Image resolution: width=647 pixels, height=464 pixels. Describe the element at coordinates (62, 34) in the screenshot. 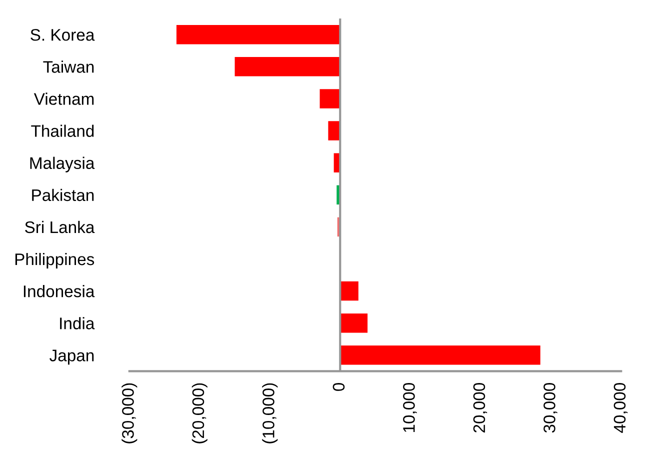

I see `y-tick-label: S. Korea` at that location.